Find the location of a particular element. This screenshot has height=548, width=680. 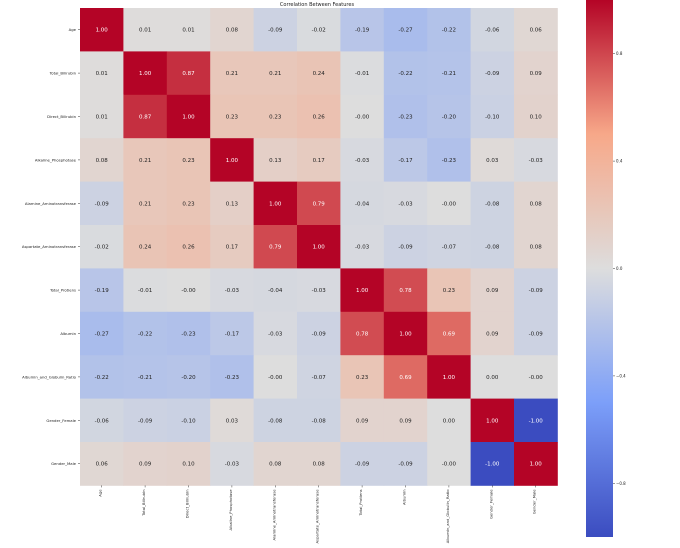

cell-value-label-8-5: -0.07 is located at coordinates (319, 378).